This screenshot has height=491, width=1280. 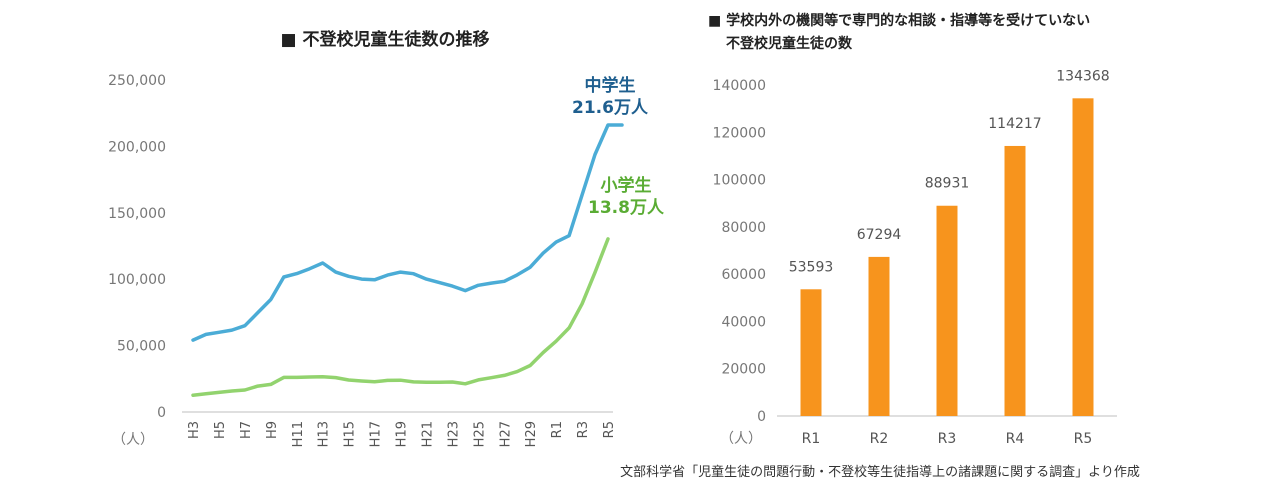 What do you see at coordinates (220, 430) in the screenshot?
I see `x-tick-label: H5` at bounding box center [220, 430].